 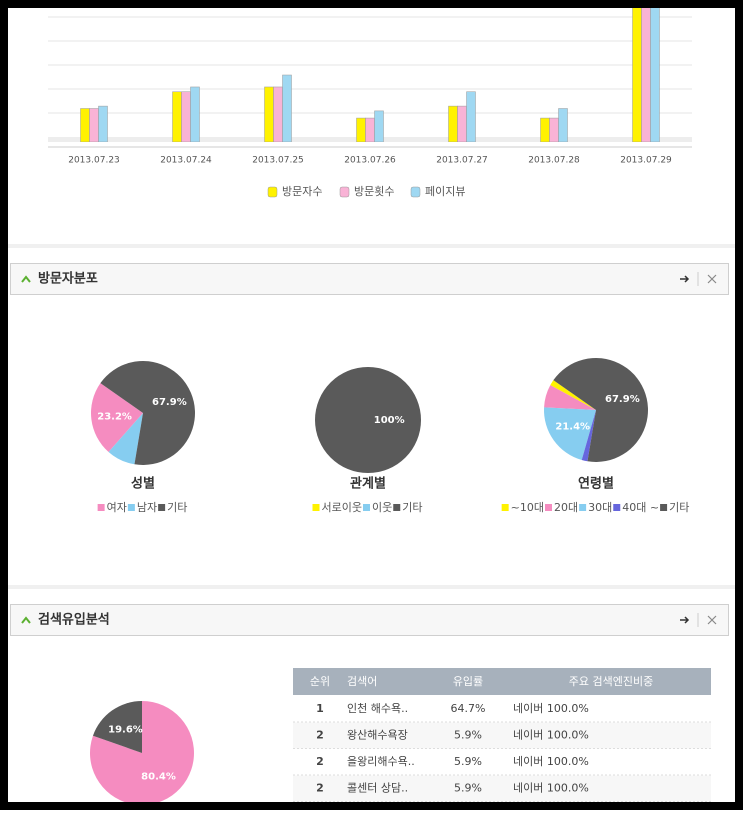 I want to click on table-cell: 콜센터 상담.., so click(x=377, y=788).